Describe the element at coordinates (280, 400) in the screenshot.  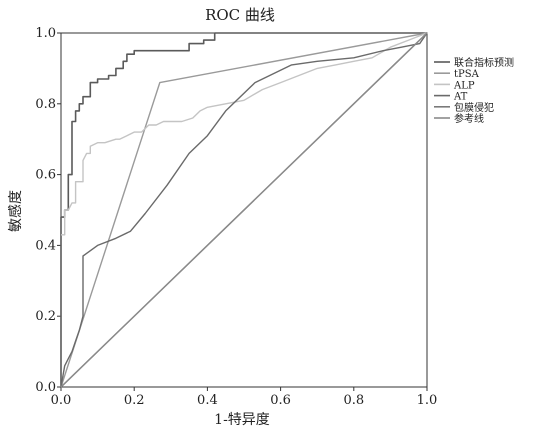
I see `x-tick-label: 0.6` at that location.